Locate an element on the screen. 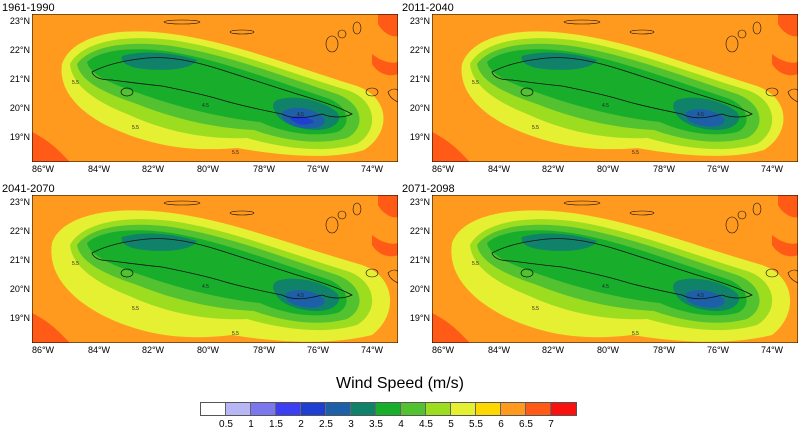 The height and width of the screenshot is (431, 800). legend-tick-label: 2 is located at coordinates (301, 424).